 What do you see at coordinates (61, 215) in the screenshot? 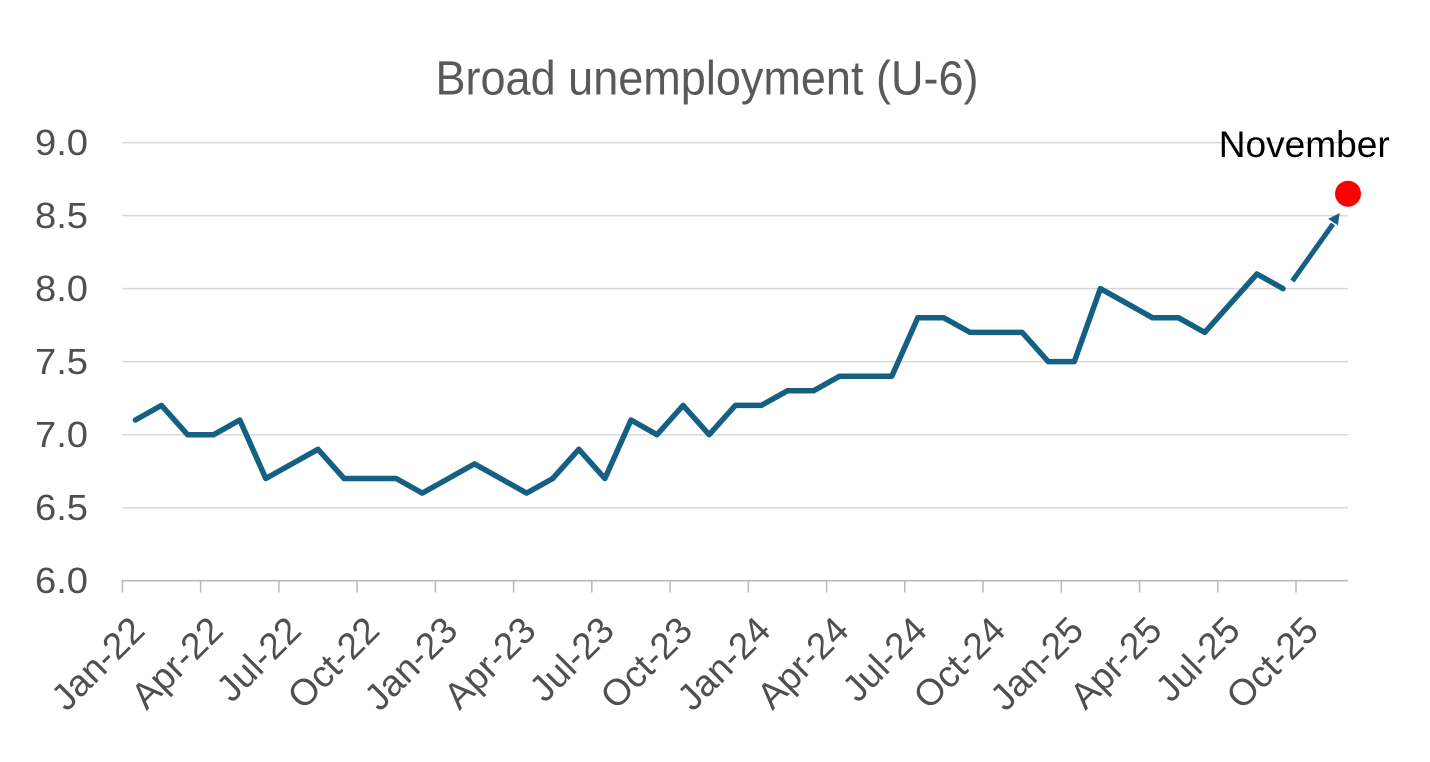
I see `svg-text: 8.5` at bounding box center [61, 215].